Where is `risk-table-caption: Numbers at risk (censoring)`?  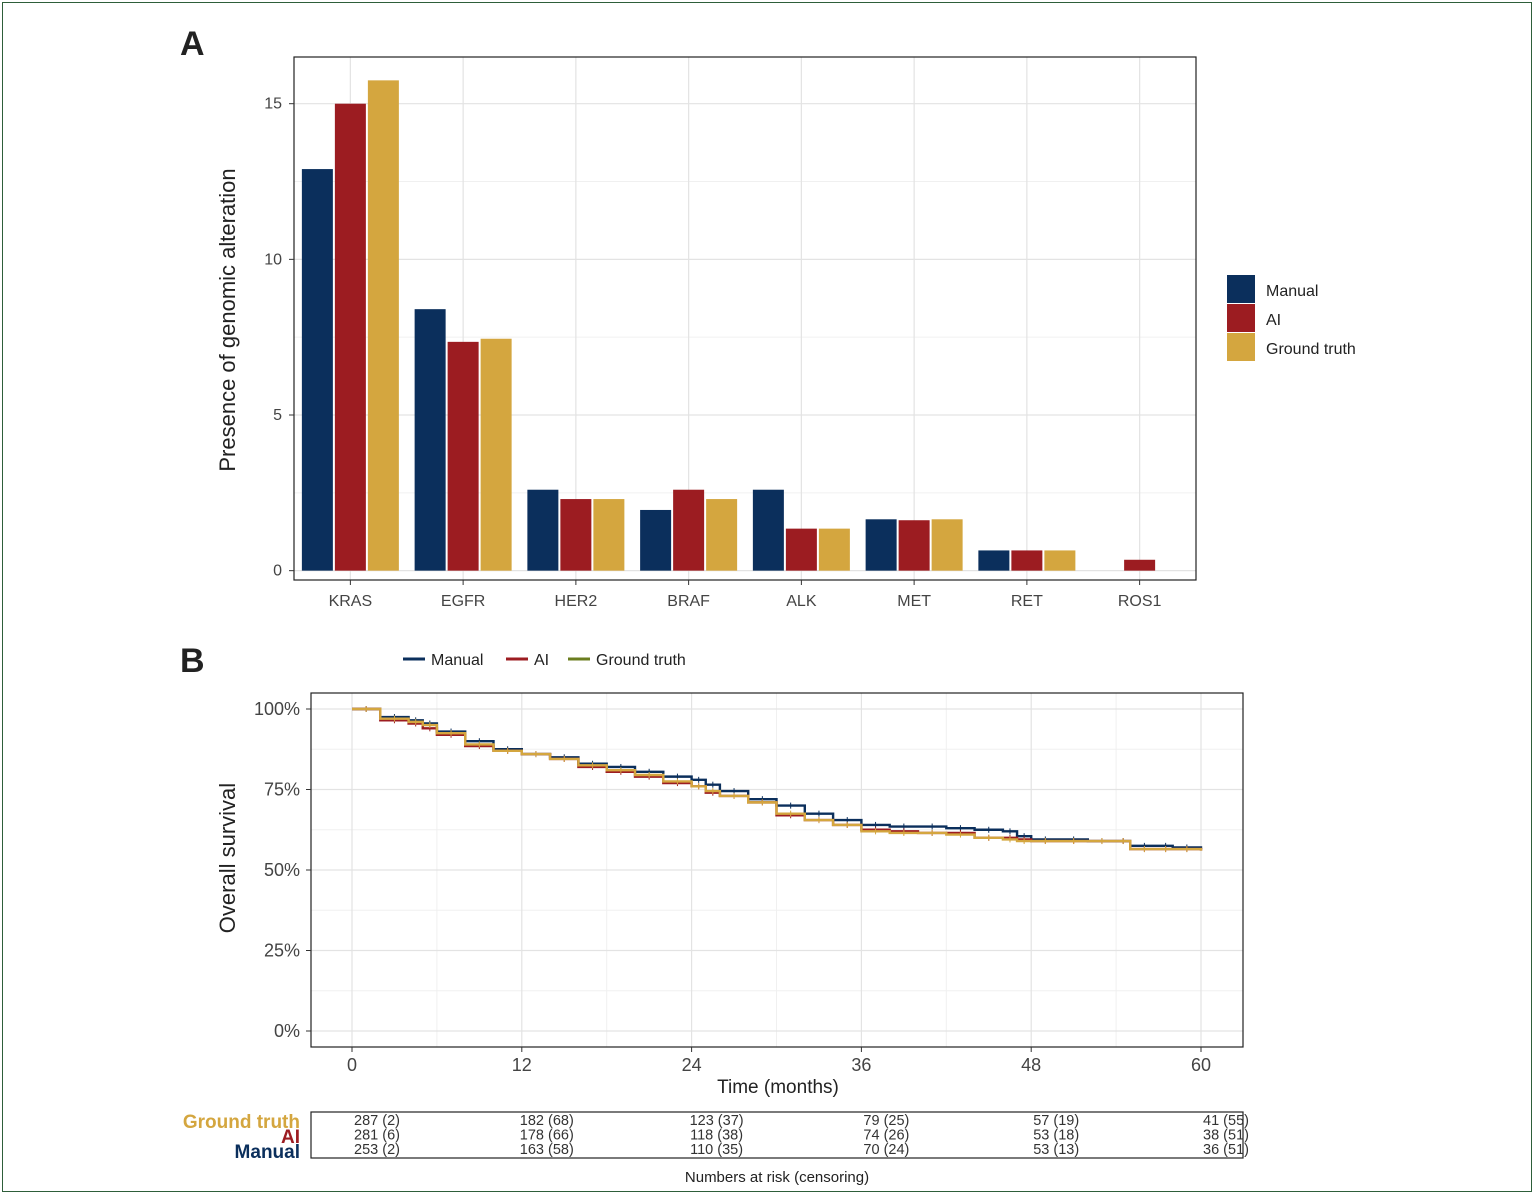 risk-table-caption: Numbers at risk (censoring) is located at coordinates (777, 1177).